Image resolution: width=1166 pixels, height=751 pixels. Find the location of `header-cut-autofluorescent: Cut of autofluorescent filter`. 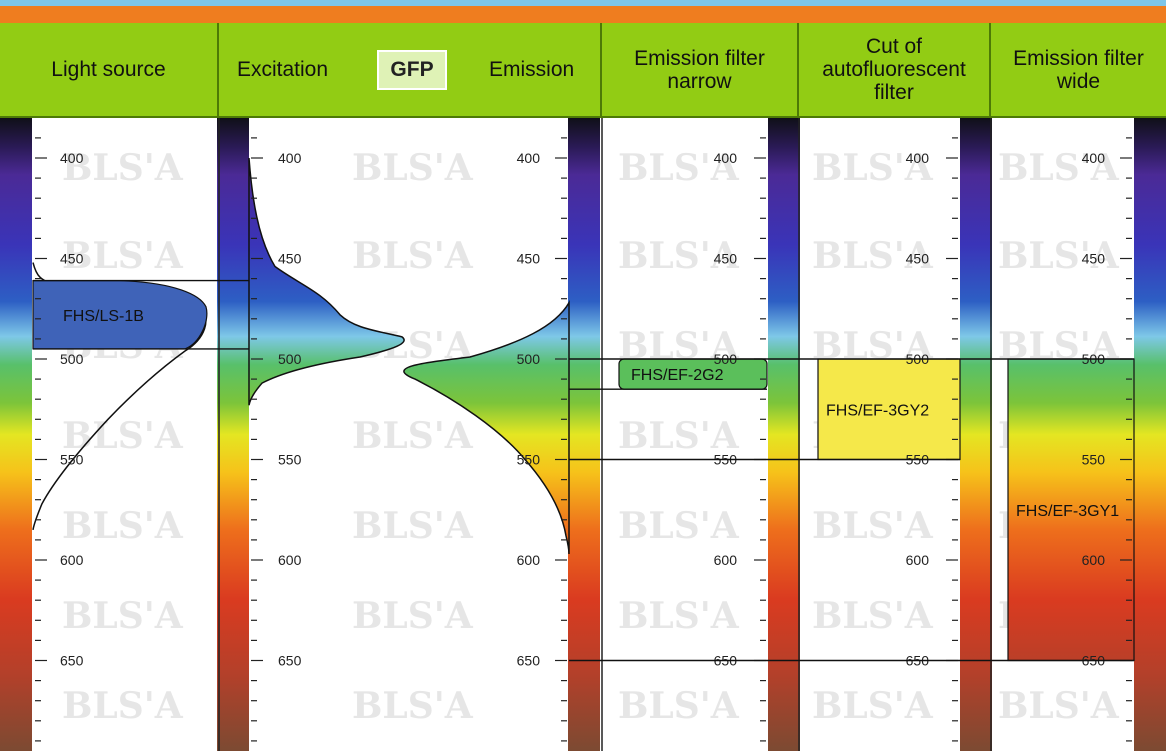

header-cut-autofluorescent: Cut of autofluorescent filter is located at coordinates (895, 70).